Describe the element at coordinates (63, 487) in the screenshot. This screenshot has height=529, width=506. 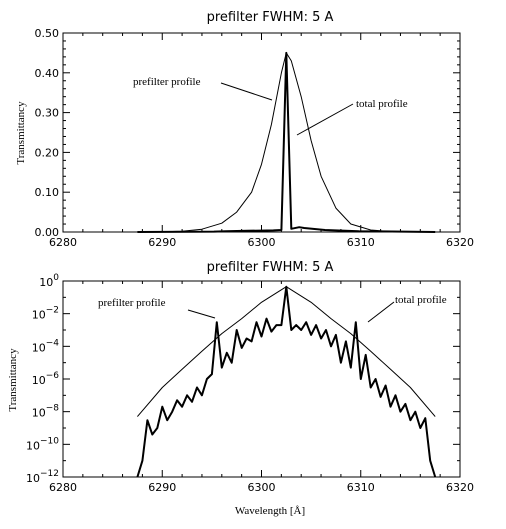
I see `bottom-x-tick-label: 6280` at that location.